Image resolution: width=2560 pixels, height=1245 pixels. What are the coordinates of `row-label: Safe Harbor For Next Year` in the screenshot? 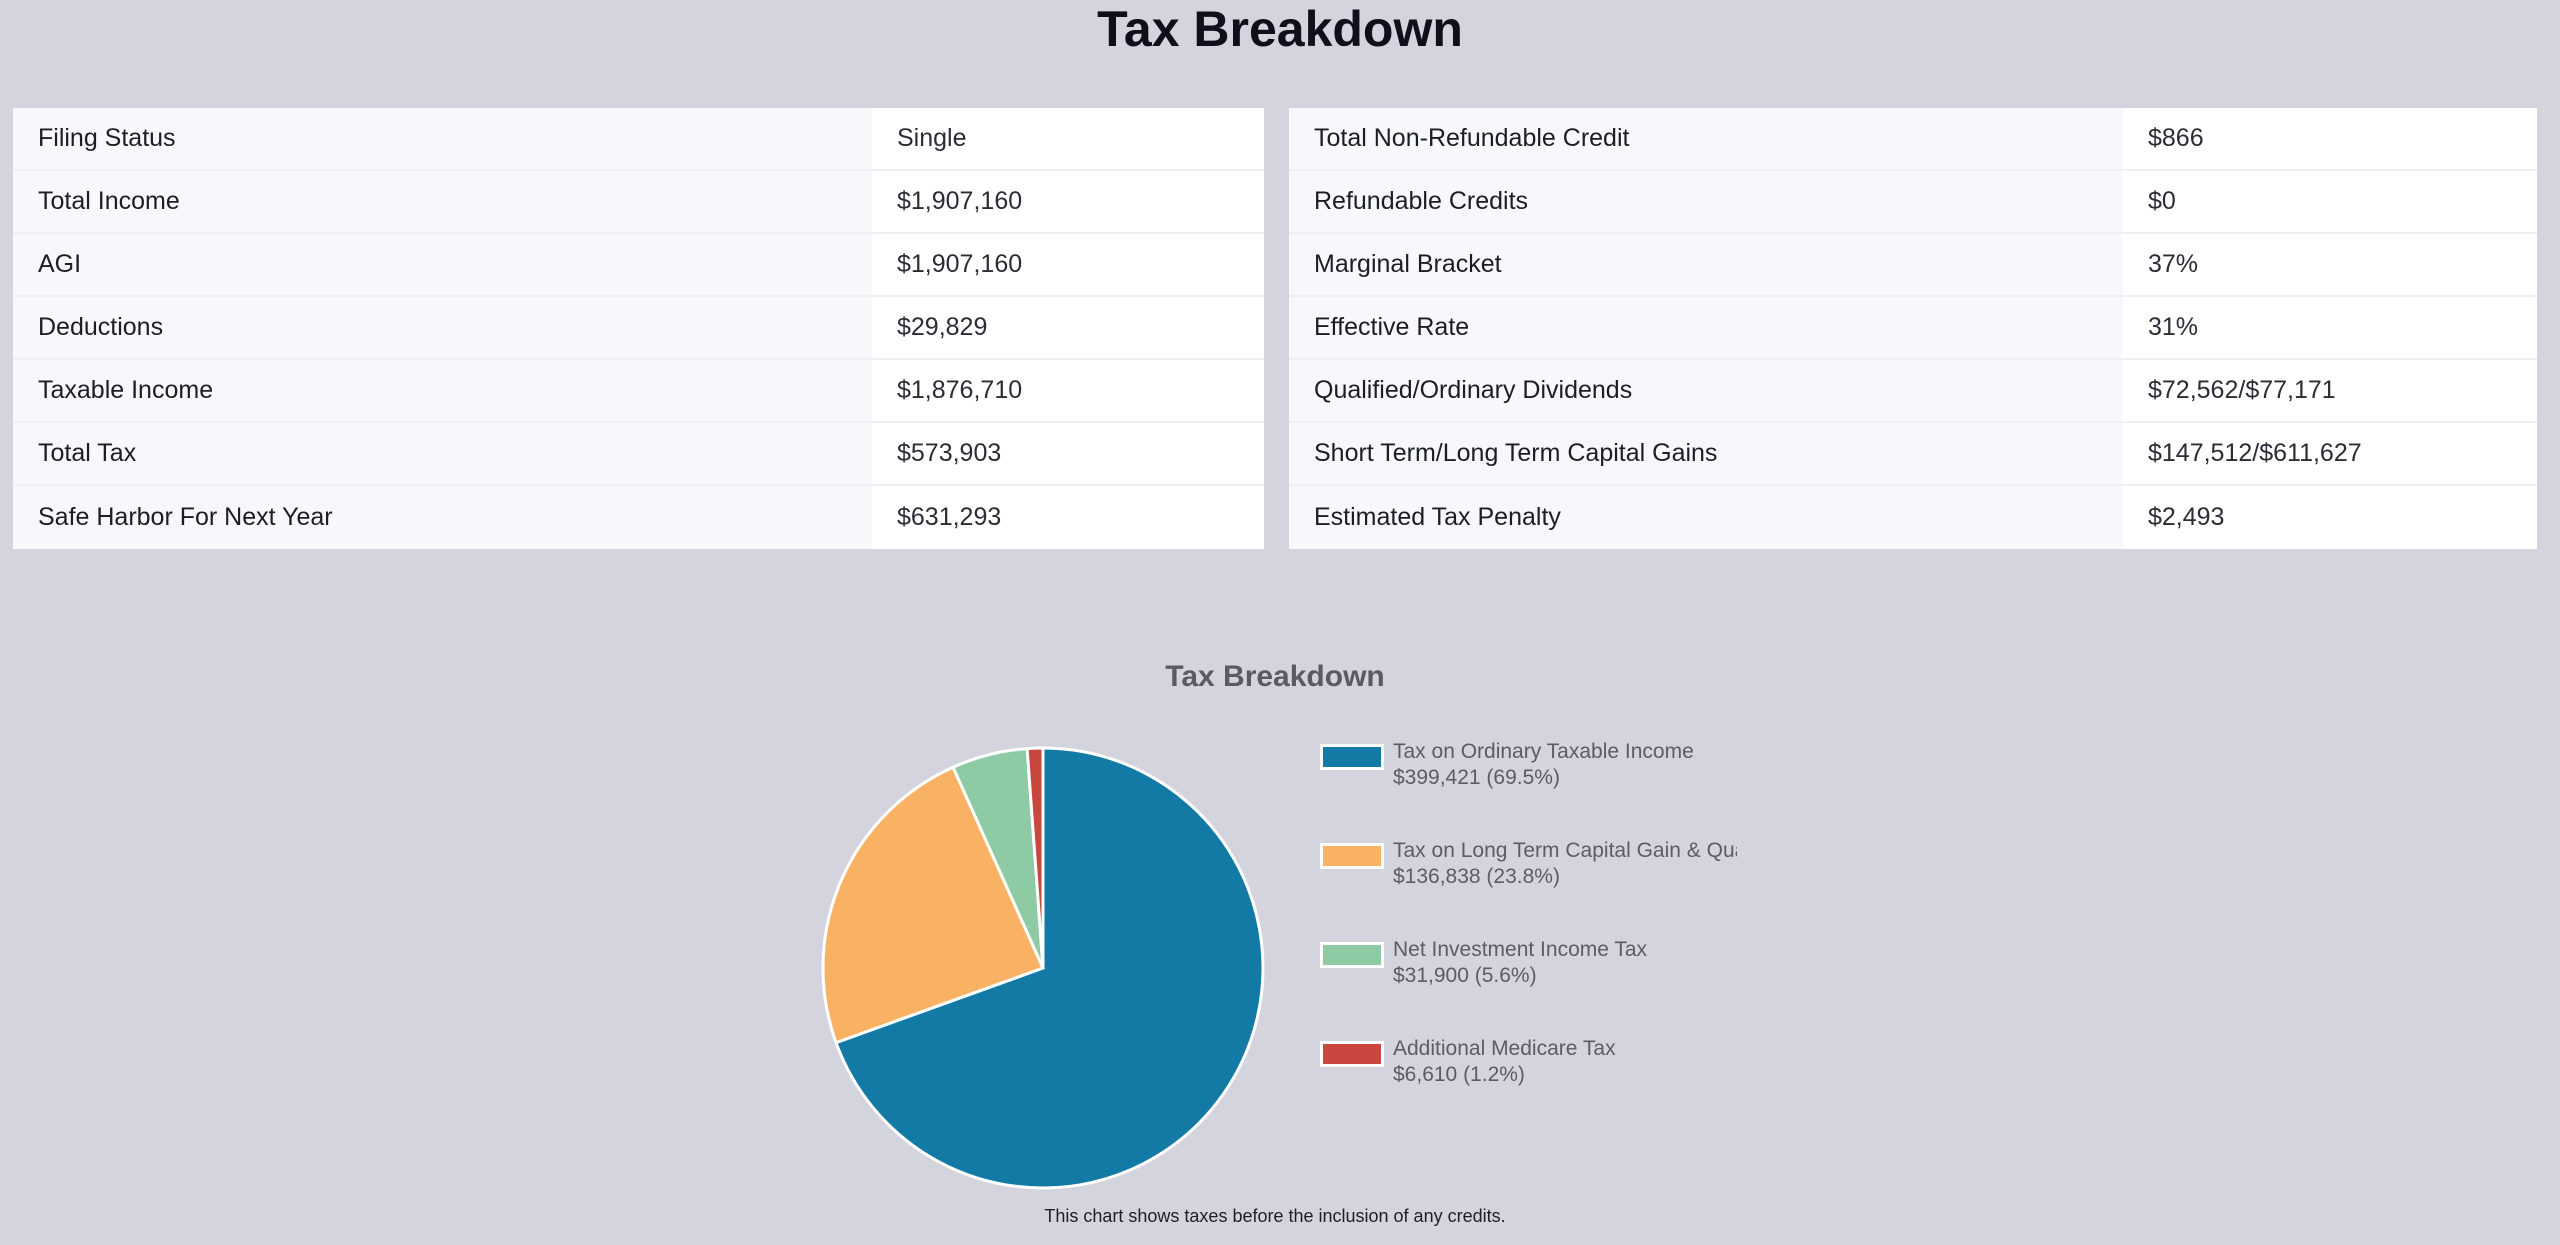 It's located at (442, 517).